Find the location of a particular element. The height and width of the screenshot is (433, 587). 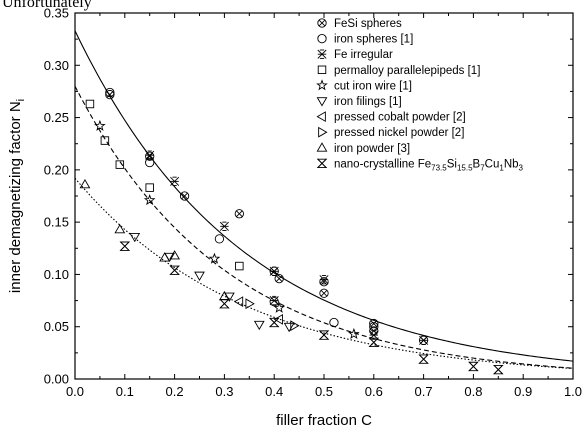

legend-marker-triangle-down is located at coordinates (322, 102).